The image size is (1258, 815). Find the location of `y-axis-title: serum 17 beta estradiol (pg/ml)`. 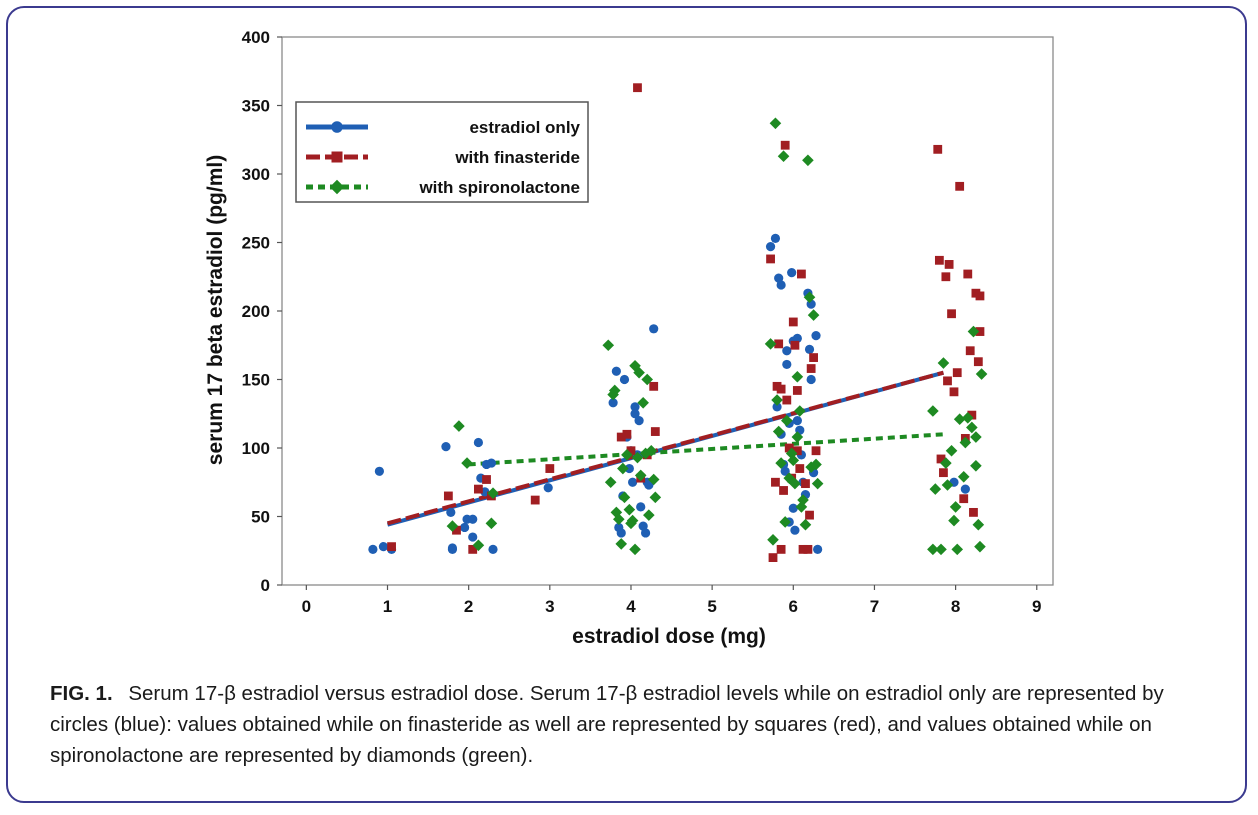

y-axis-title: serum 17 beta estradiol (pg/ml) is located at coordinates (215, 310).